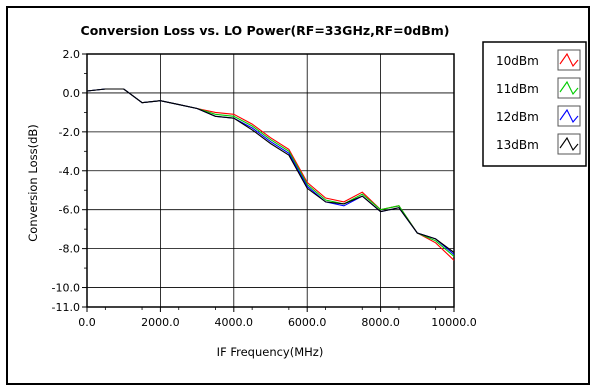 The image size is (600, 392). Describe the element at coordinates (380, 322) in the screenshot. I see `x-tick-label: 8000.0` at that location.